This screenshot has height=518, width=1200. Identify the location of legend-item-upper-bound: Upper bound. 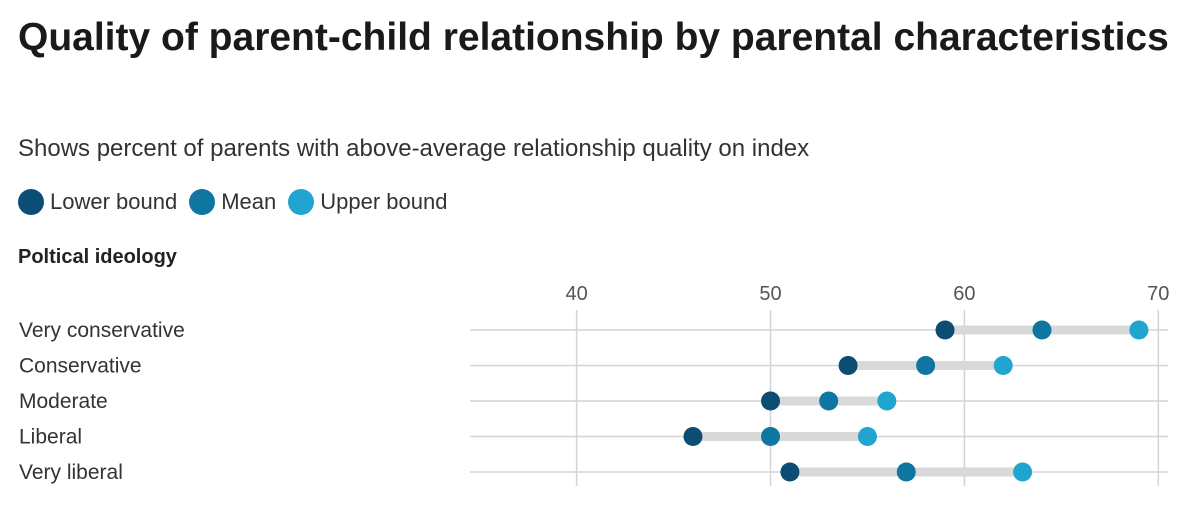
(367, 202).